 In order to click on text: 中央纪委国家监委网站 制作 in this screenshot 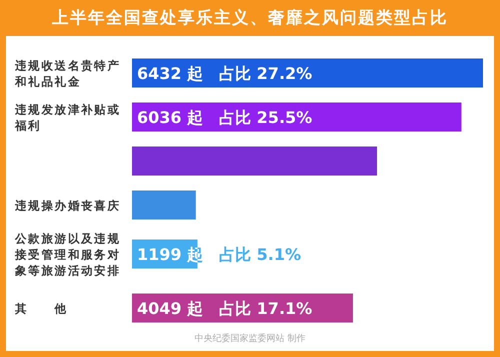, I will do `click(250, 338)`.